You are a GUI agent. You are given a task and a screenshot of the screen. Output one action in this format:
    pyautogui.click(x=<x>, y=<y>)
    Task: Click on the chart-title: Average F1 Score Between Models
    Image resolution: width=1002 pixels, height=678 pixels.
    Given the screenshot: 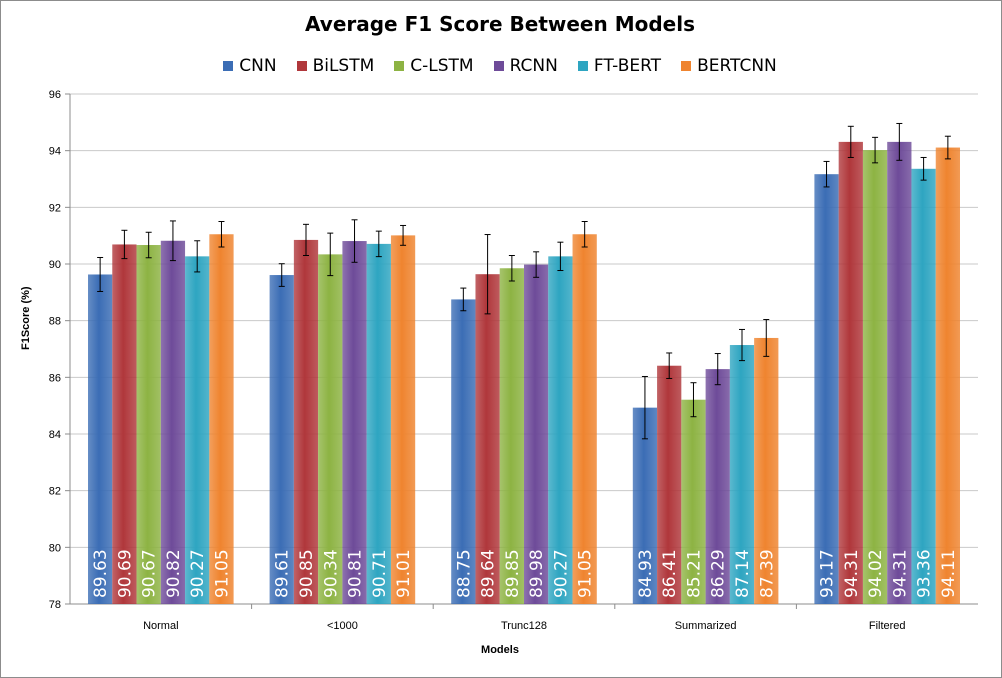 What is the action you would take?
    pyautogui.click(x=500, y=24)
    